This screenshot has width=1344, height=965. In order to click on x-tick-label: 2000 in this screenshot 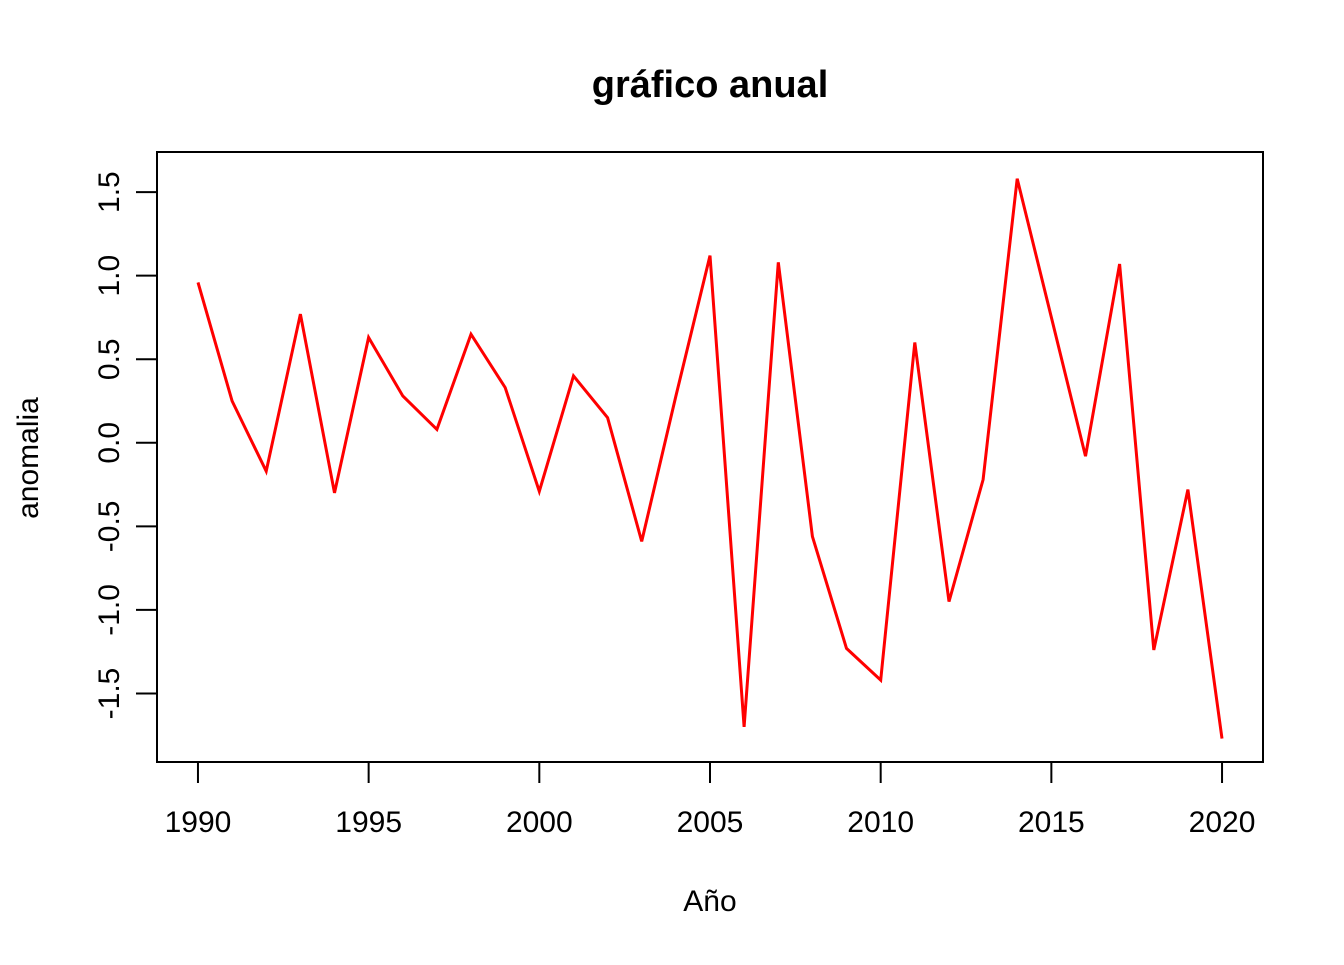, I will do `click(539, 822)`.